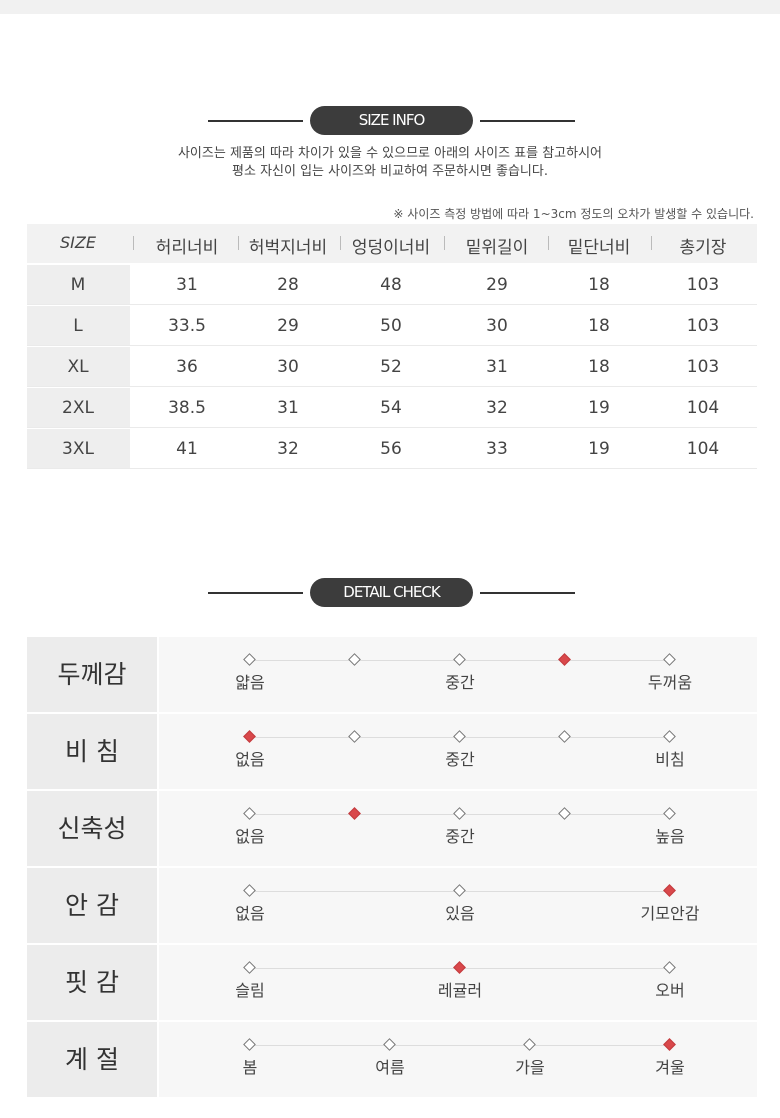  Describe the element at coordinates (391, 285) in the screenshot. I see `table-cell: 48` at that location.